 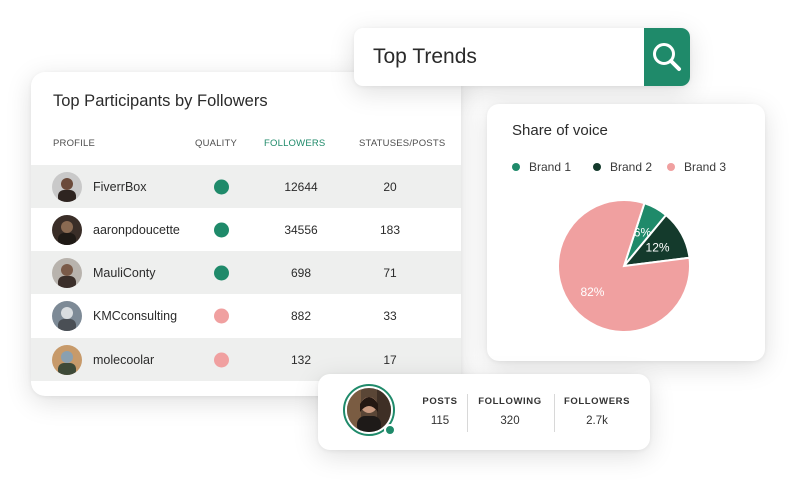 I want to click on followers-value: 882, so click(x=301, y=315).